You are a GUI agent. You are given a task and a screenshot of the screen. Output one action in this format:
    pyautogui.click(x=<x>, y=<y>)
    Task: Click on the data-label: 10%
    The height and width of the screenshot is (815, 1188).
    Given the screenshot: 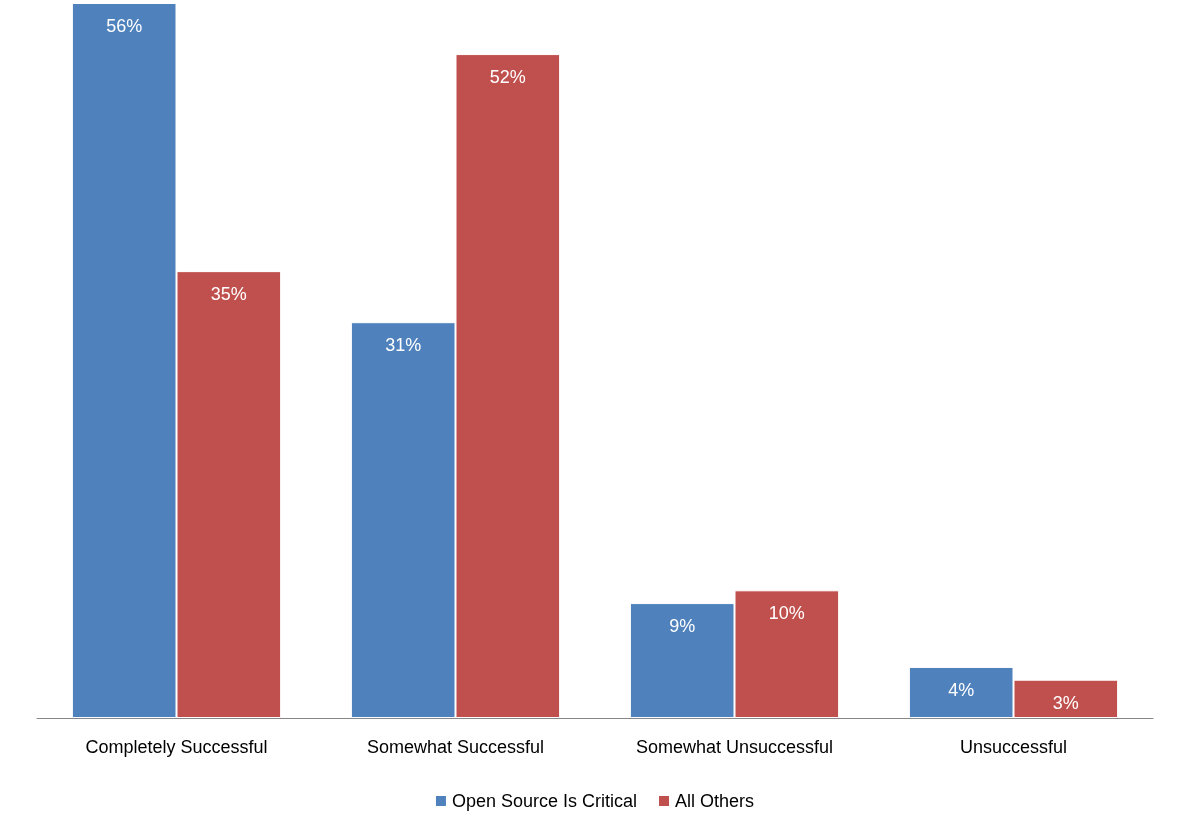 What is the action you would take?
    pyautogui.click(x=786, y=613)
    